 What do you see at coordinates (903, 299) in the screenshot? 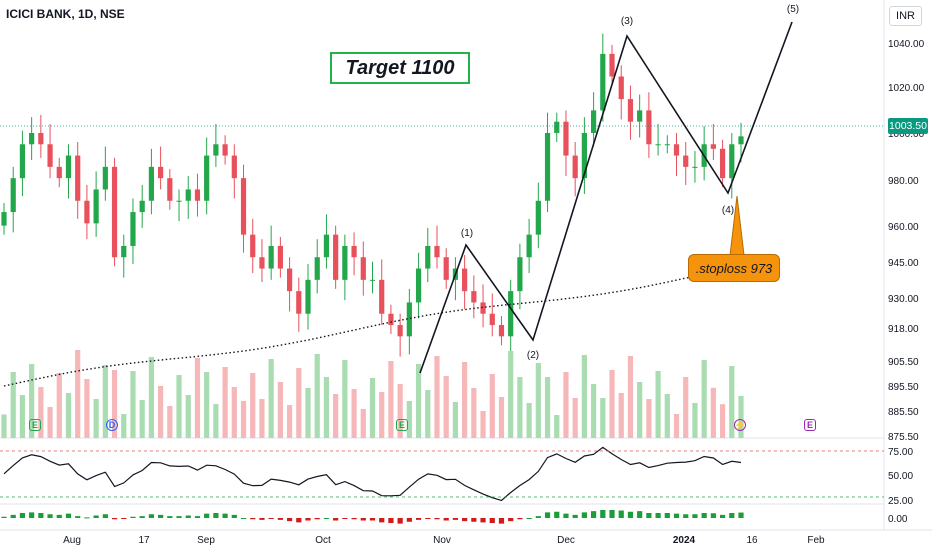
I see `y-tick-label: 930.00` at bounding box center [903, 299].